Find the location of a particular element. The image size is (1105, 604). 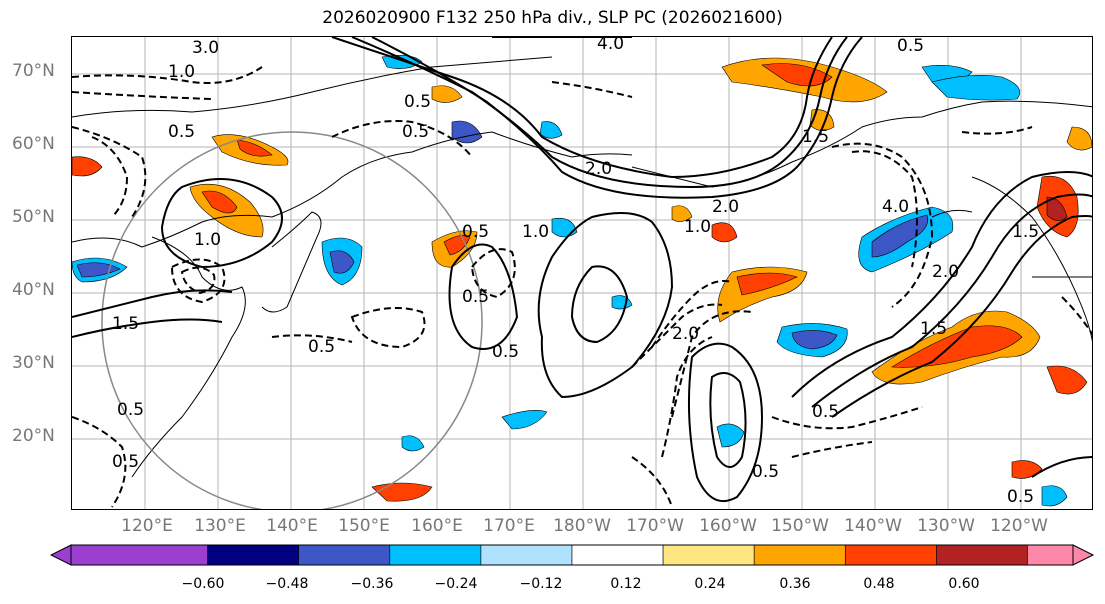

colorbar-extend-high is located at coordinates (1083, 555).